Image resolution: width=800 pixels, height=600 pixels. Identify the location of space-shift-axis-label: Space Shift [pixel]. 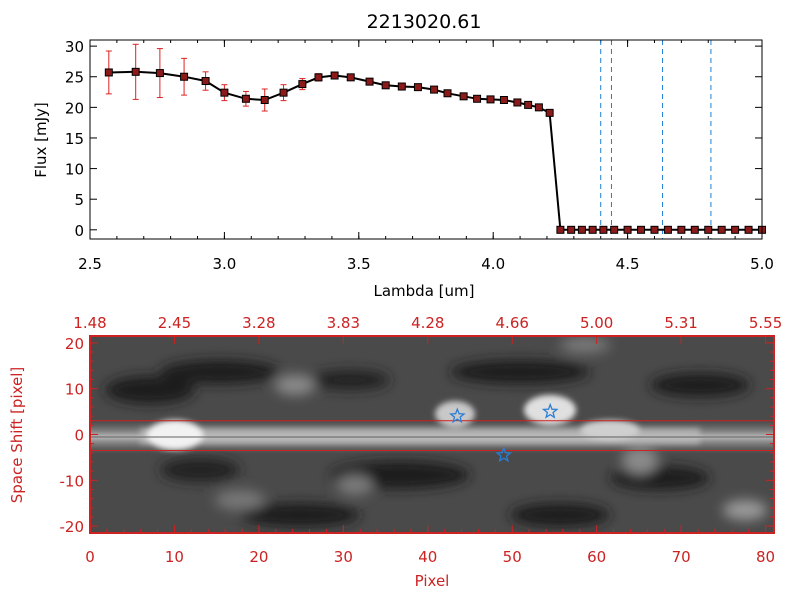
(17, 435).